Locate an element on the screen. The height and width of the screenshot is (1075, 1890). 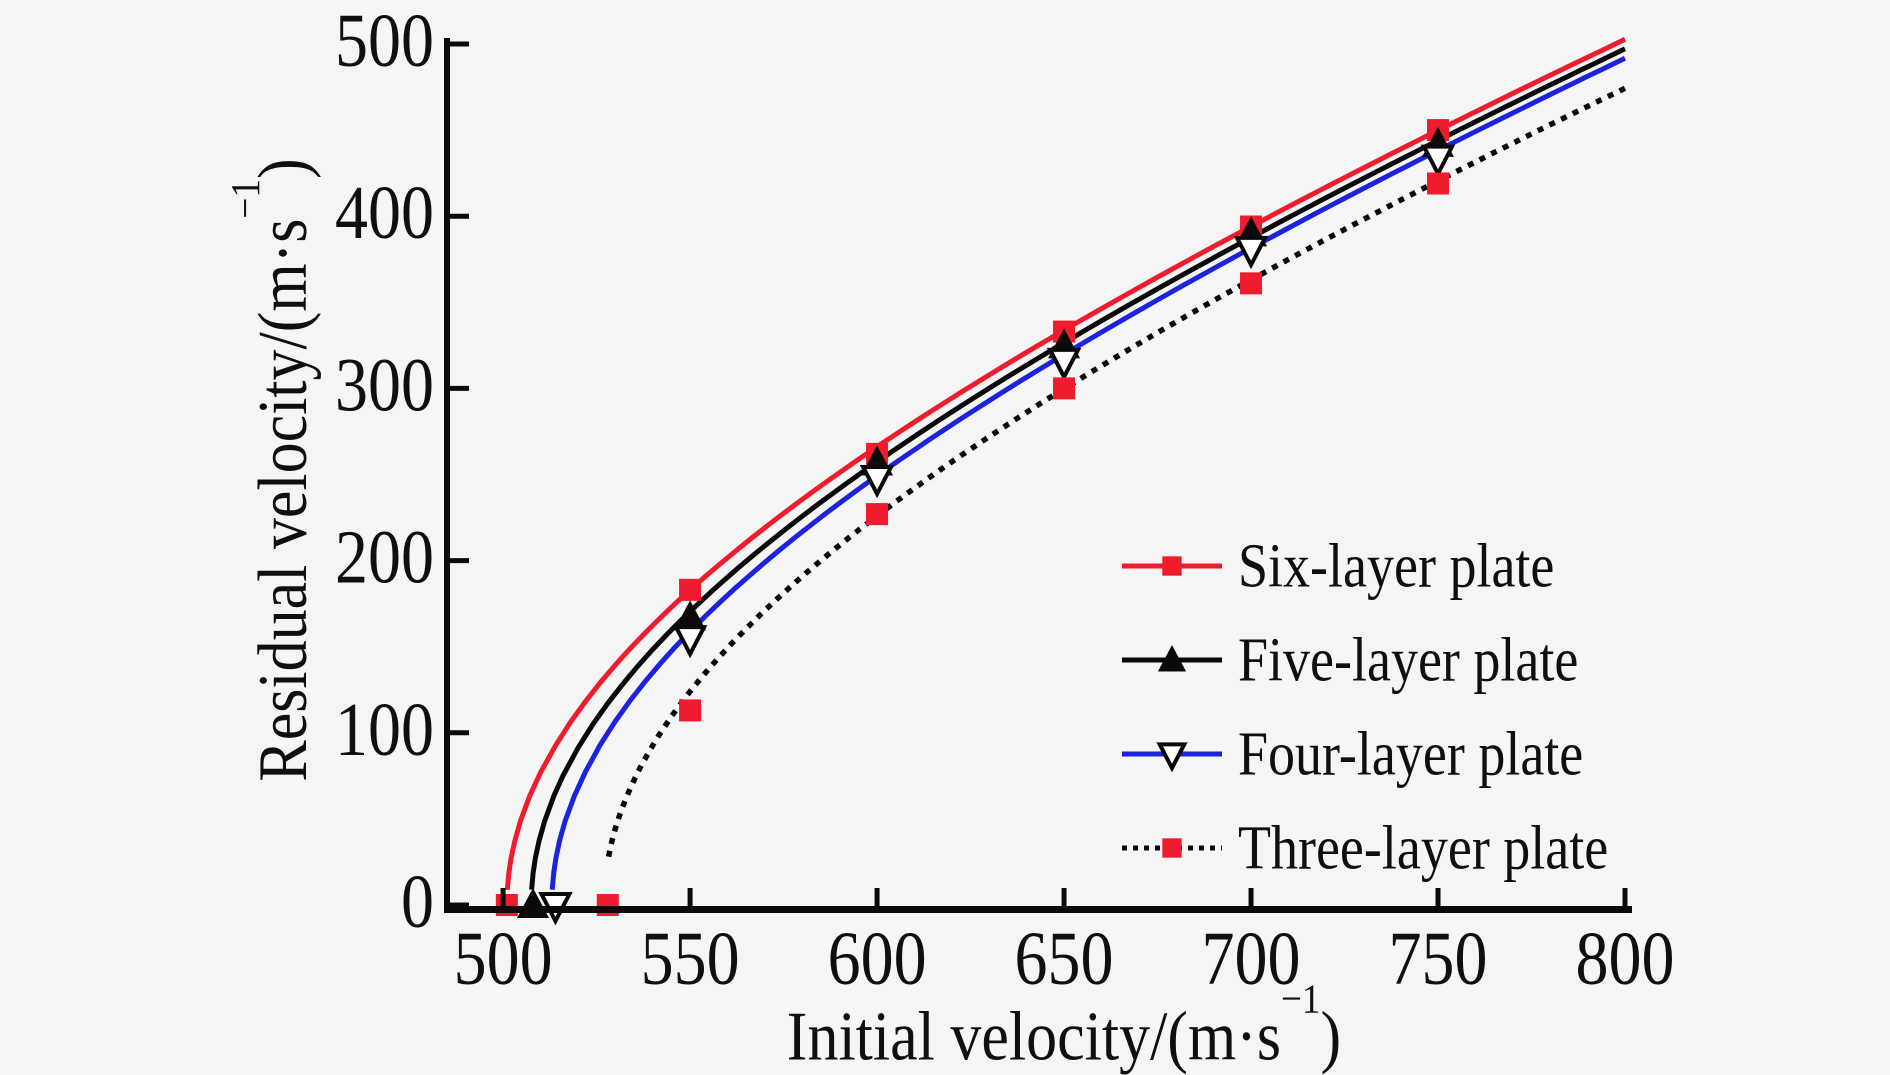
legend-symbol-six-layer-plate is located at coordinates (1172, 566).